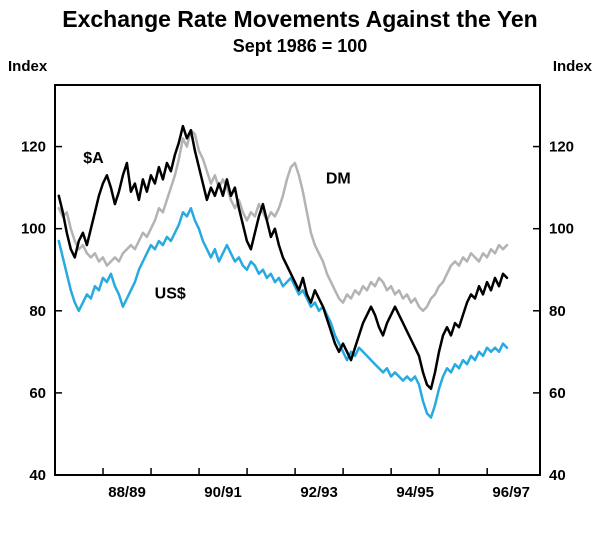  Describe the element at coordinates (511, 492) in the screenshot. I see `x-axis-label: 96/97` at that location.